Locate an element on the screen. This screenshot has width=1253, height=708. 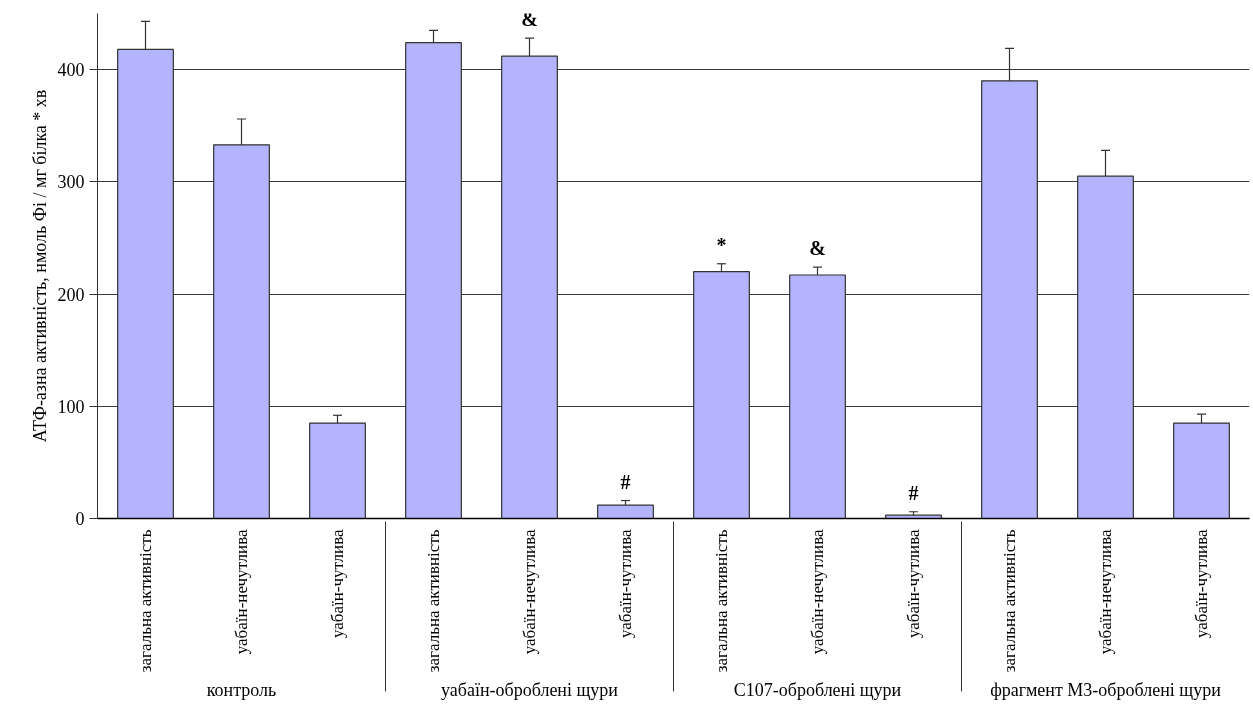
y-tick-label: 300 is located at coordinates (71, 182).